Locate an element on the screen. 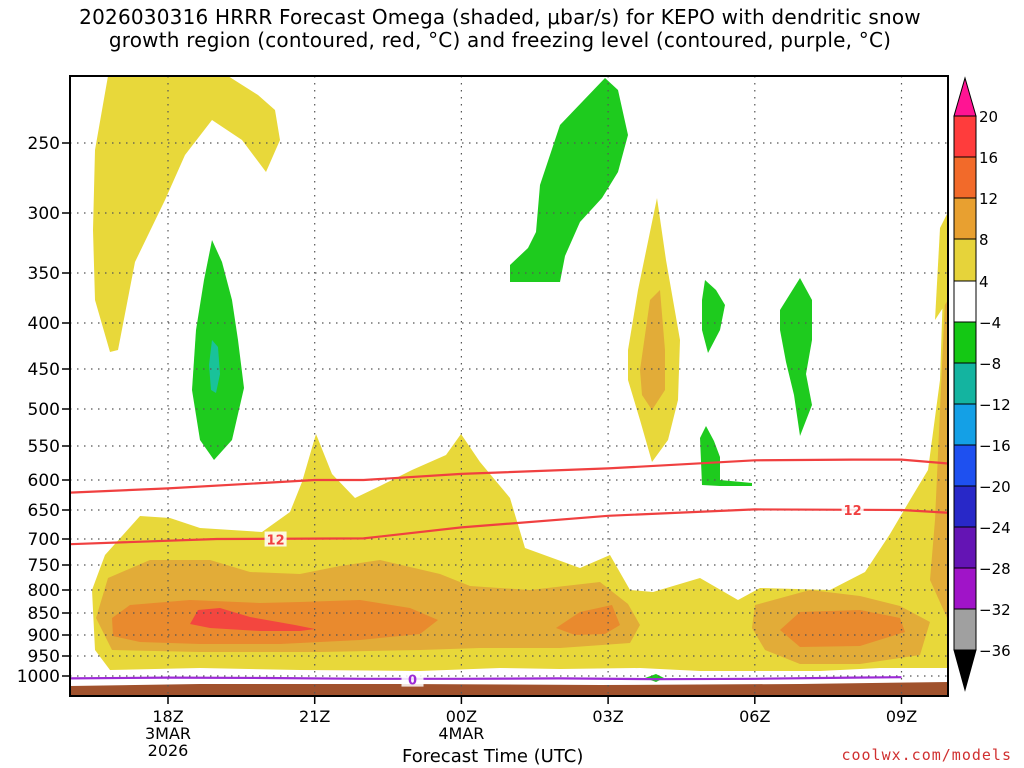  y-tick-label-550: 550 is located at coordinates (44, 447).